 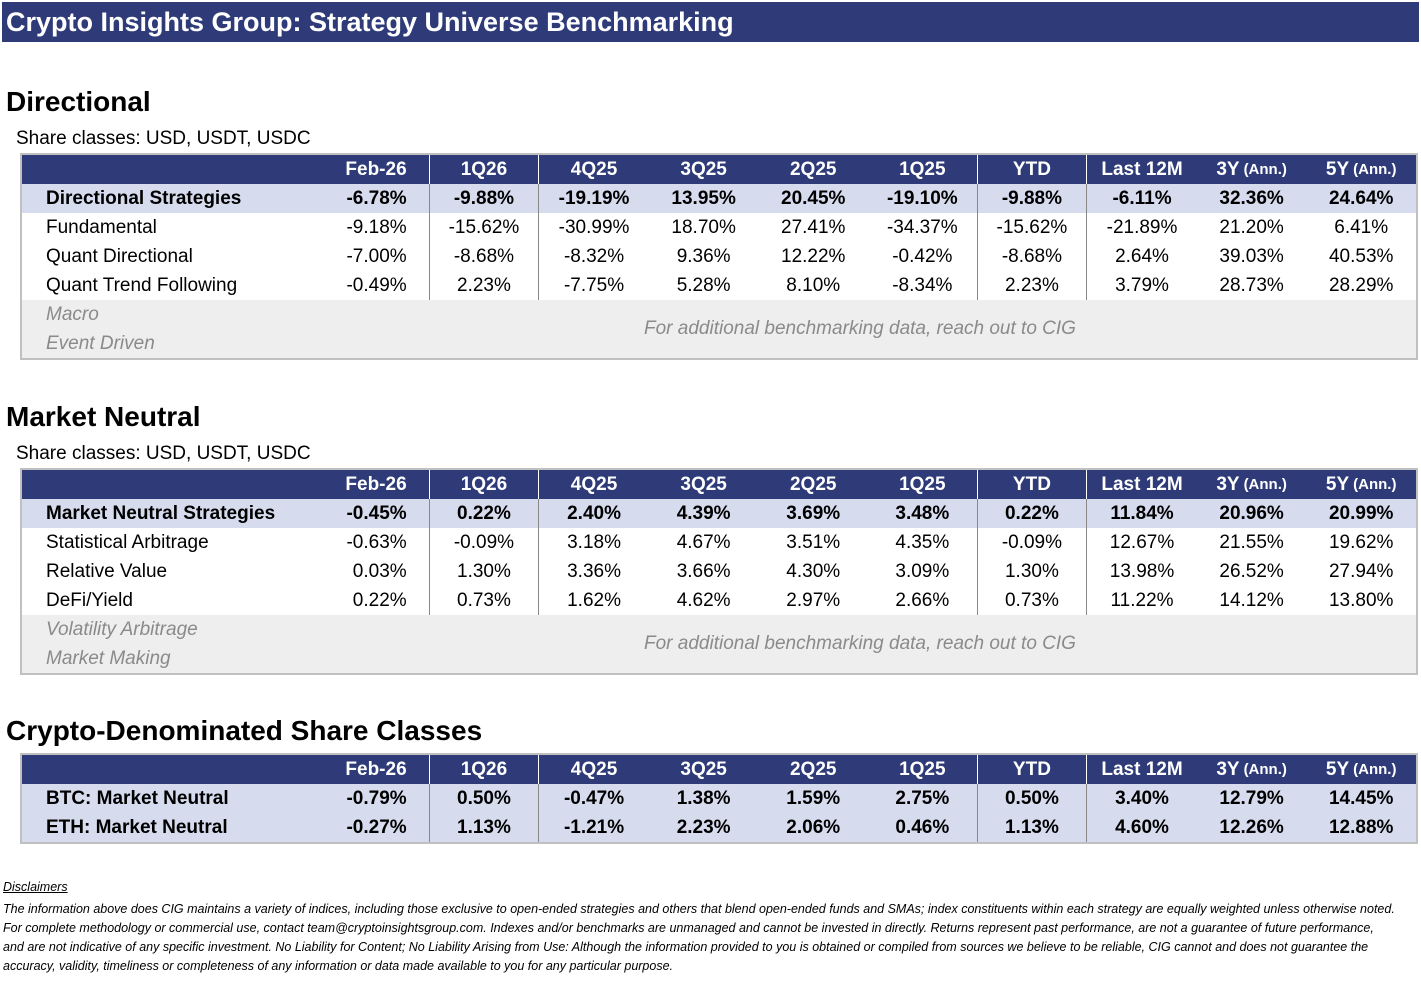 What do you see at coordinates (485, 256) in the screenshot?
I see `table-row-value: -8.68%` at bounding box center [485, 256].